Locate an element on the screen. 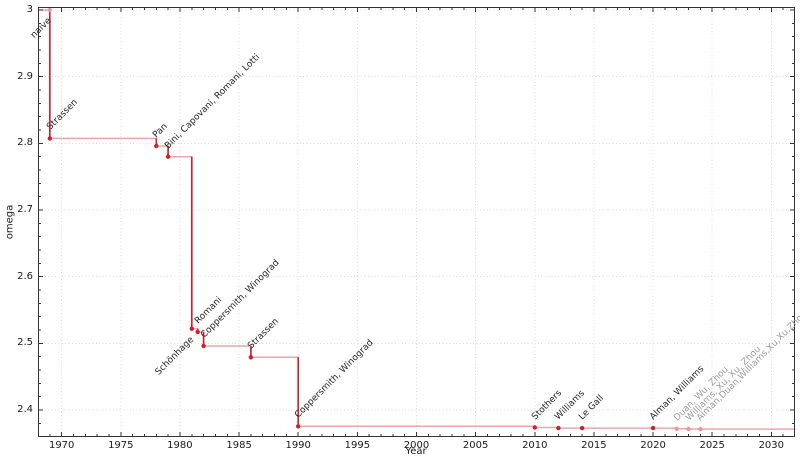  y-tick-label: 2.8 is located at coordinates (25, 143).